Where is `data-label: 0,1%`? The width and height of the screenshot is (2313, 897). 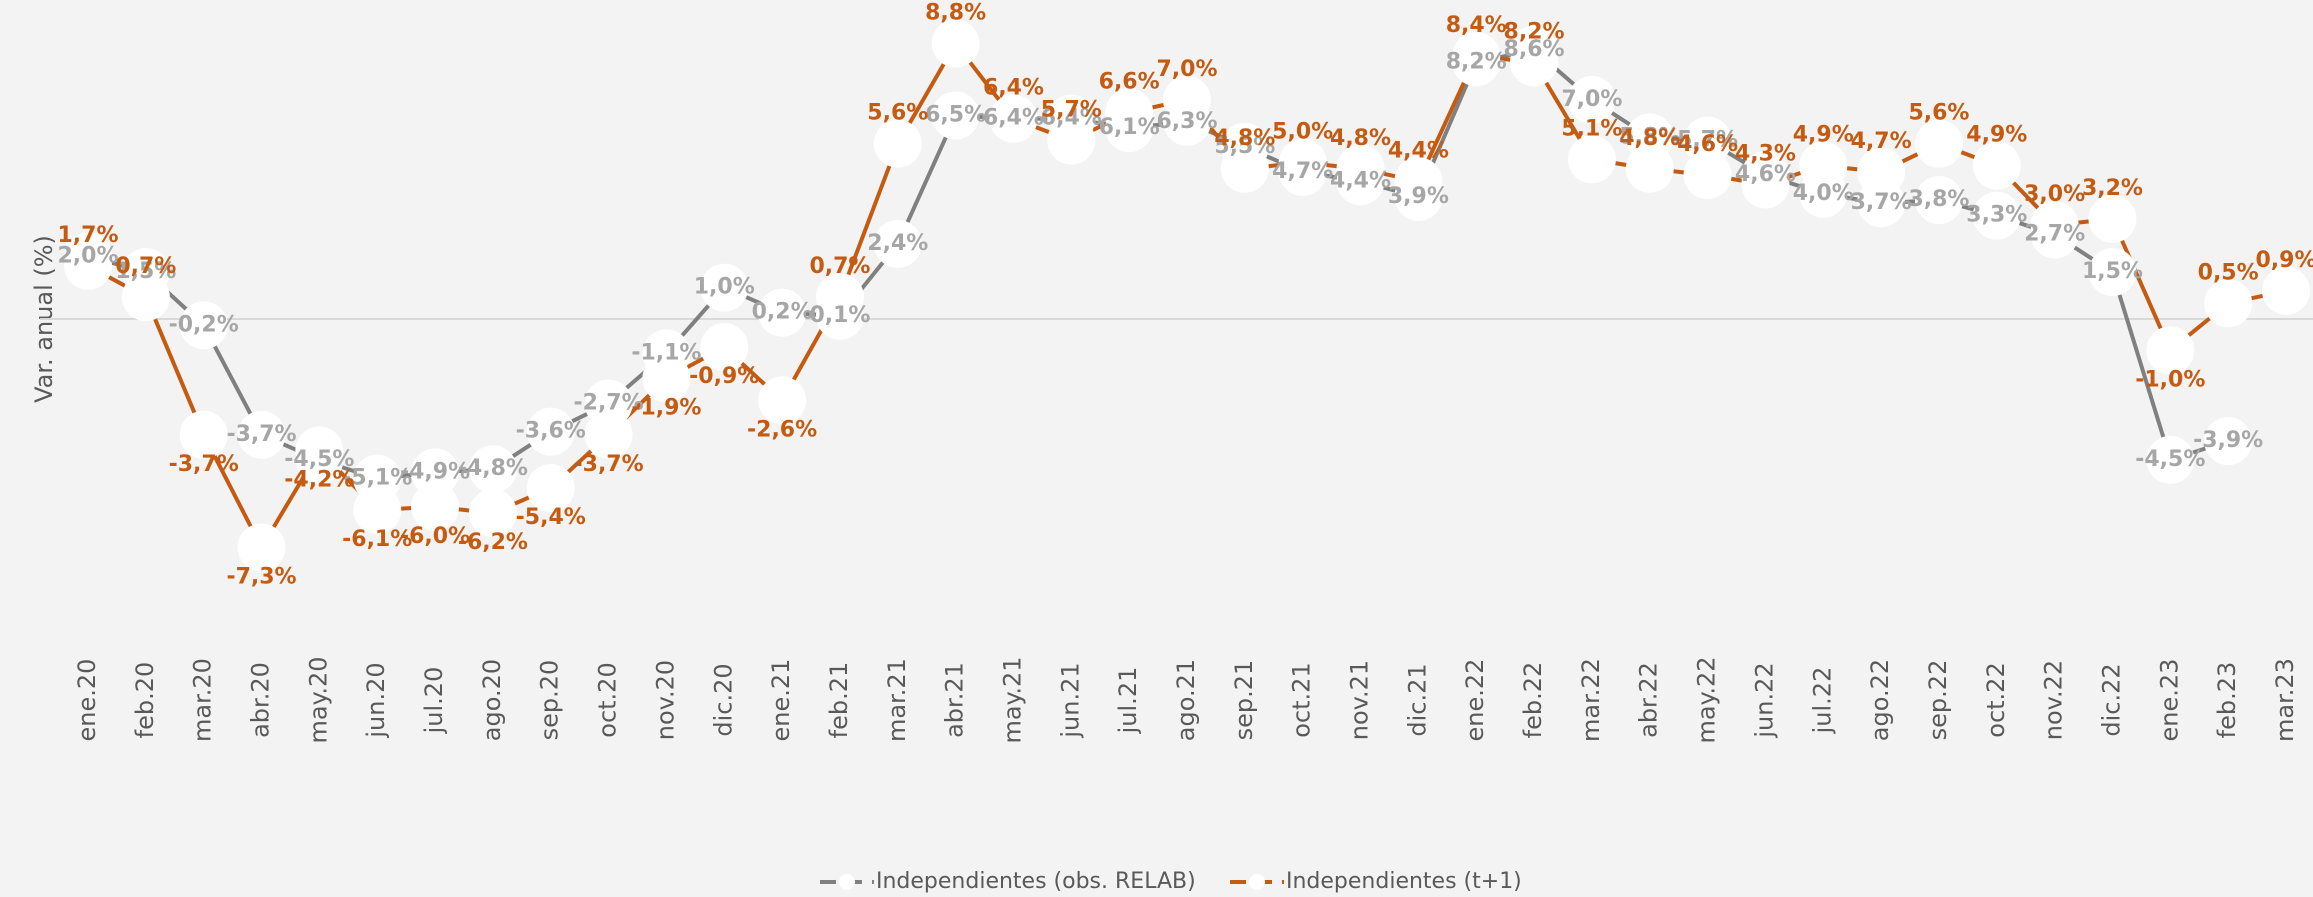
data-label: 0,1% is located at coordinates (839, 315).